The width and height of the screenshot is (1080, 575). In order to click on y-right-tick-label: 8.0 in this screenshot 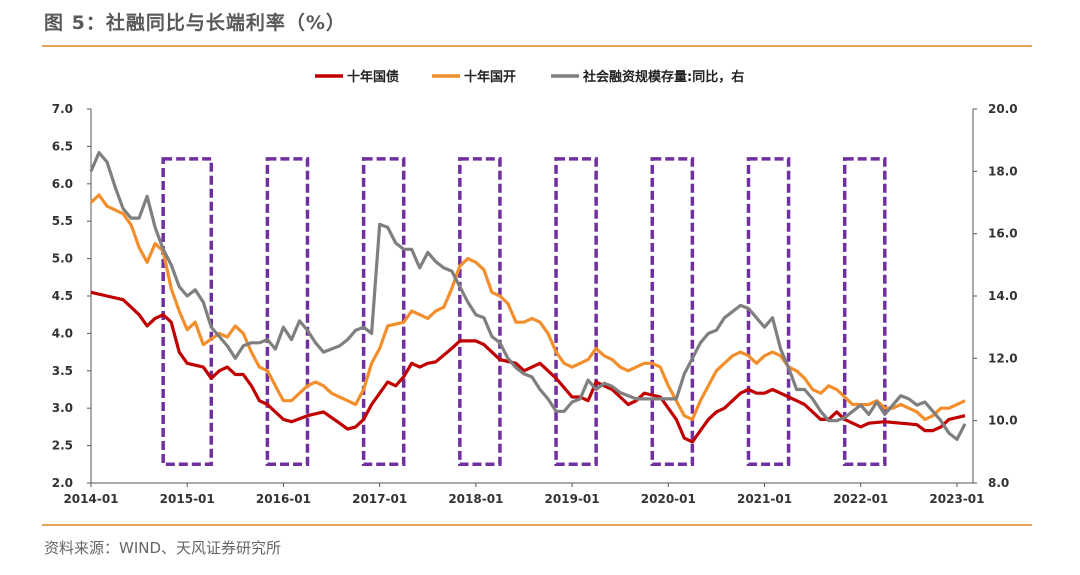, I will do `click(998, 483)`.